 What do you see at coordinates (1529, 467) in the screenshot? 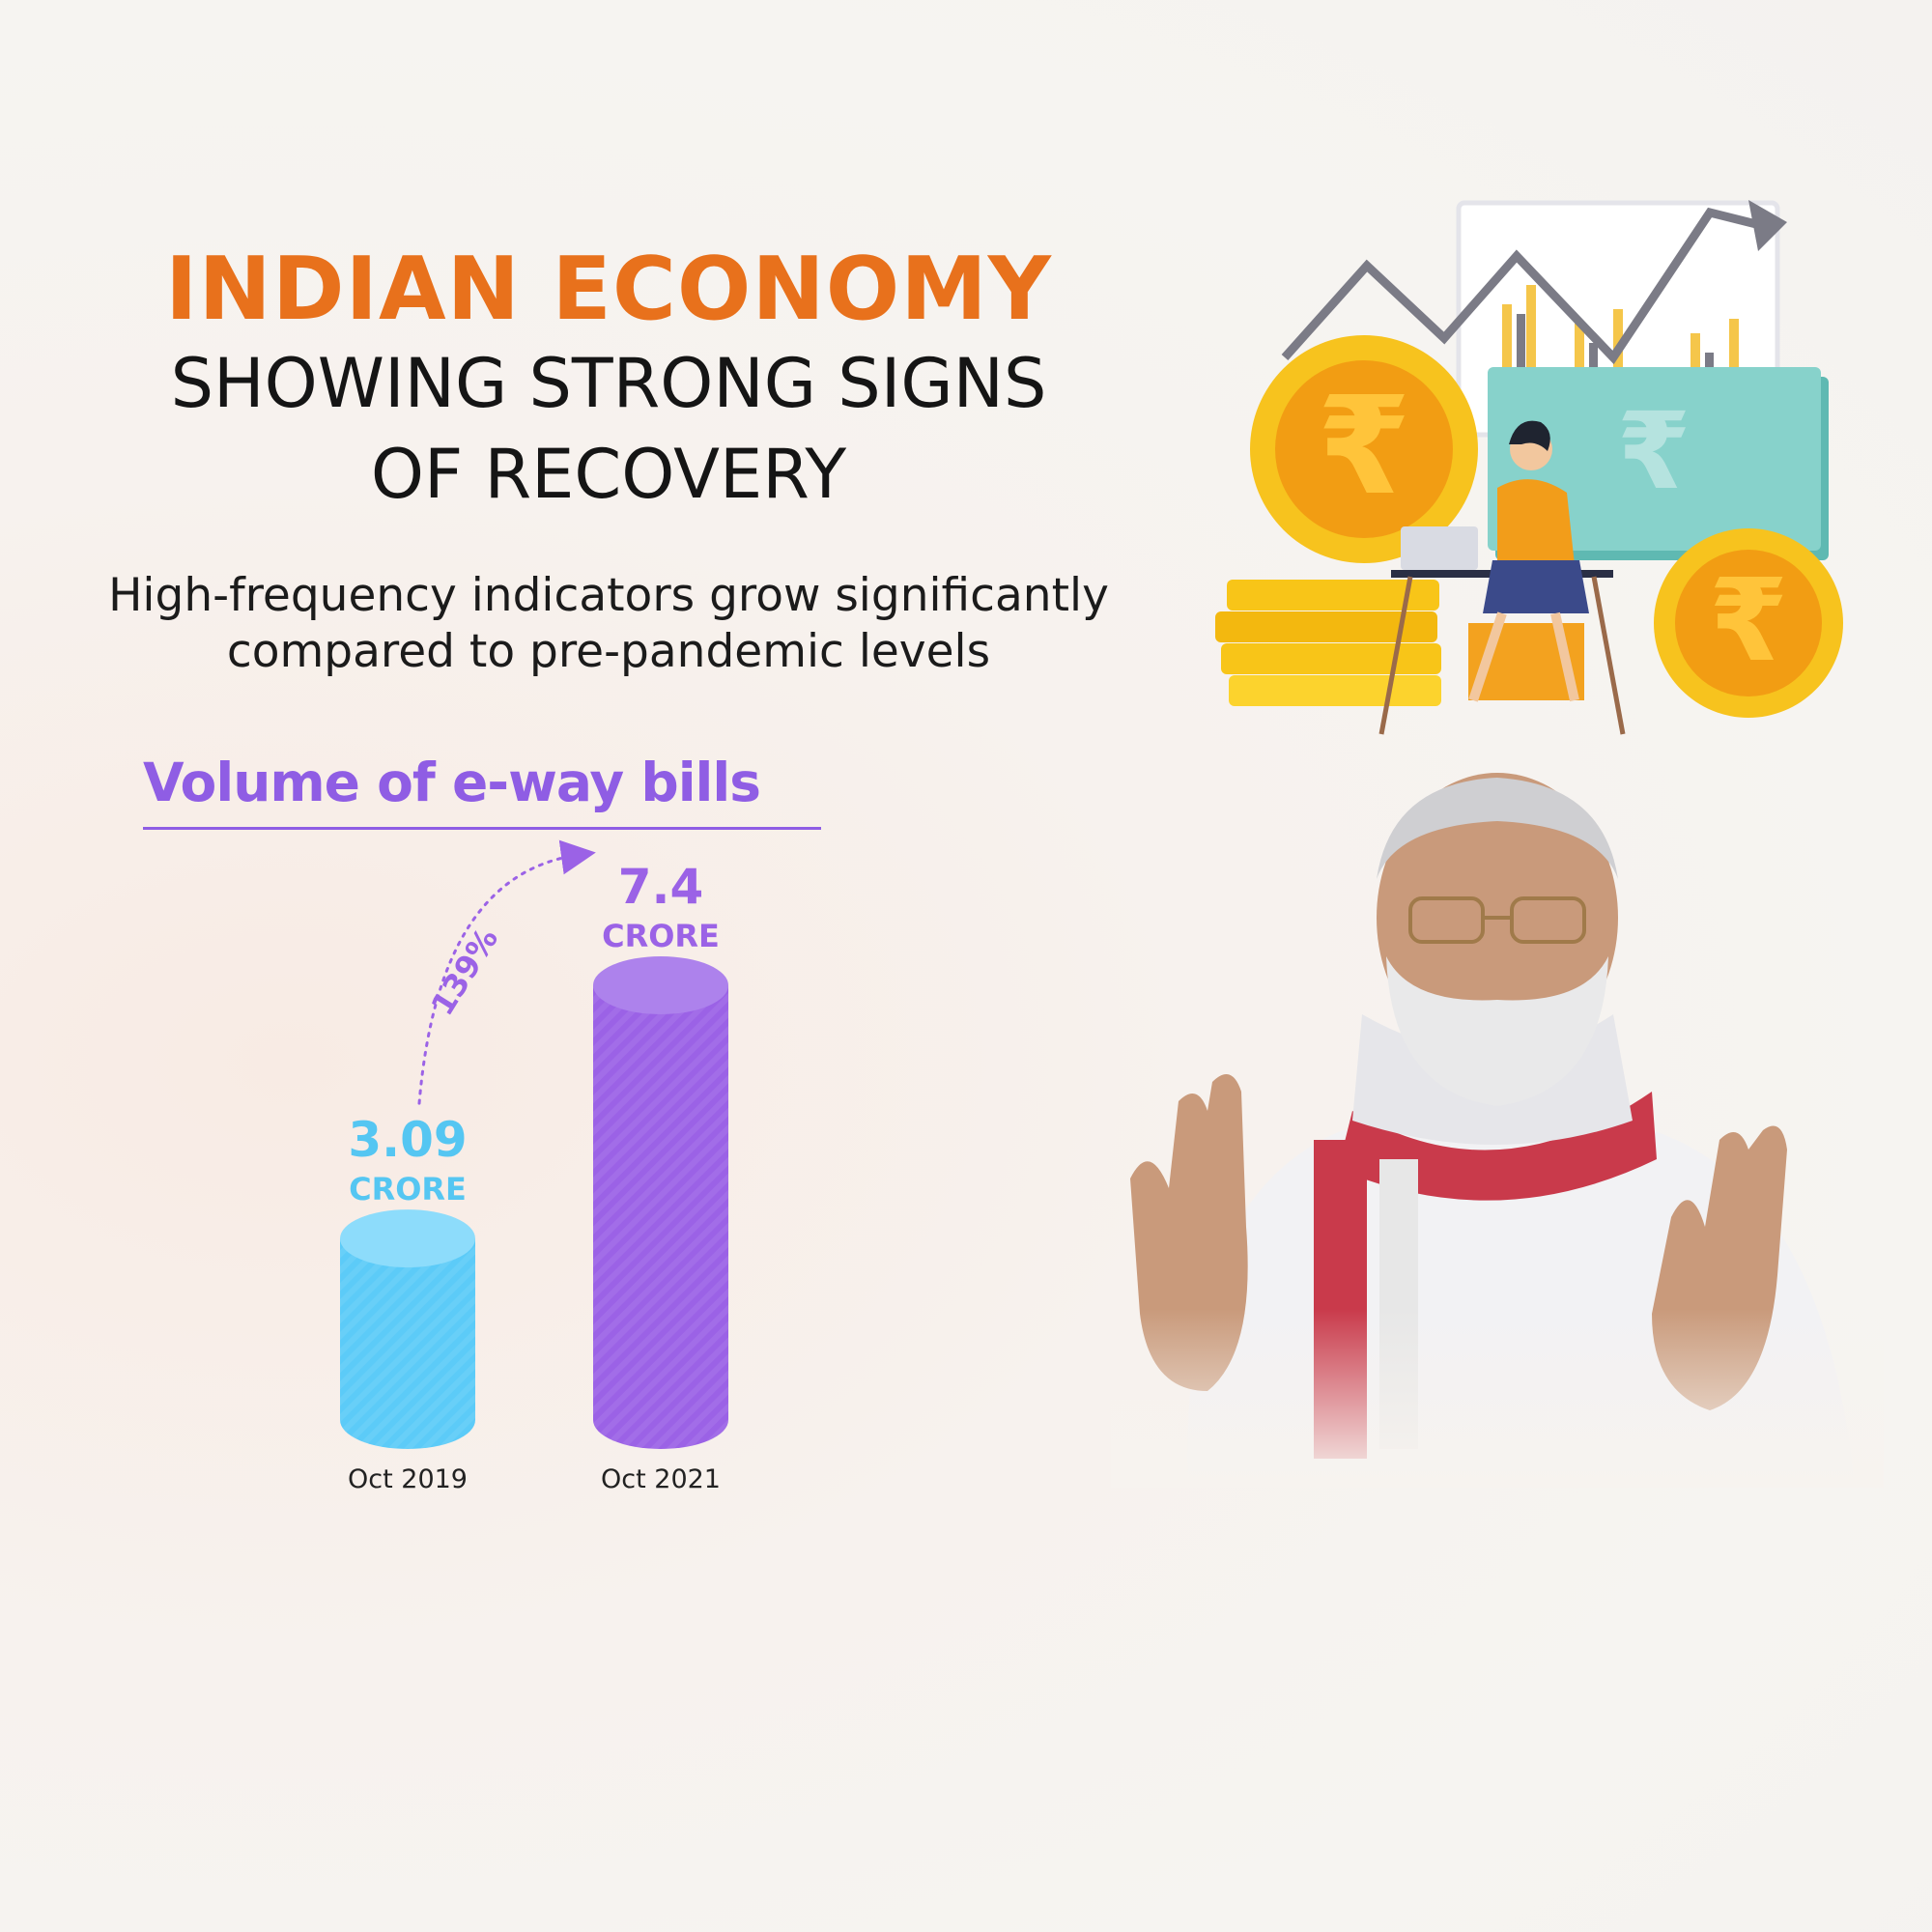
I see `finance-growth-illustration: ₹ ₹ ₹` at bounding box center [1529, 467].